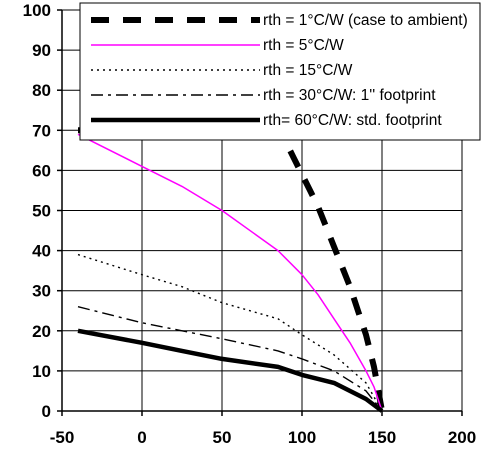 This screenshot has width=490, height=459. I want to click on x-tick-label: 200, so click(462, 437).